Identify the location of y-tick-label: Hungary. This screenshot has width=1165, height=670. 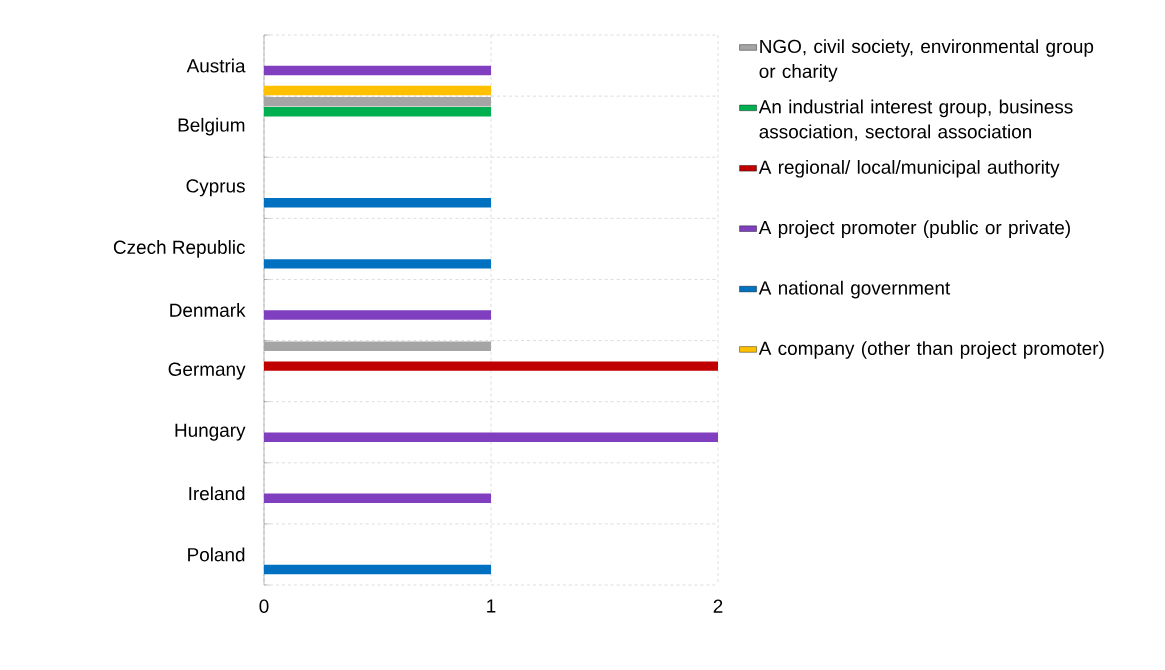
(210, 432).